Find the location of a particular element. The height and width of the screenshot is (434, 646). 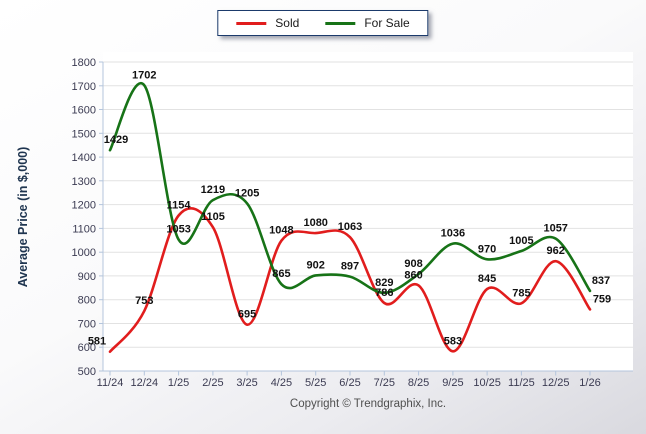

x-tick-label: 4/25 is located at coordinates (281, 383).